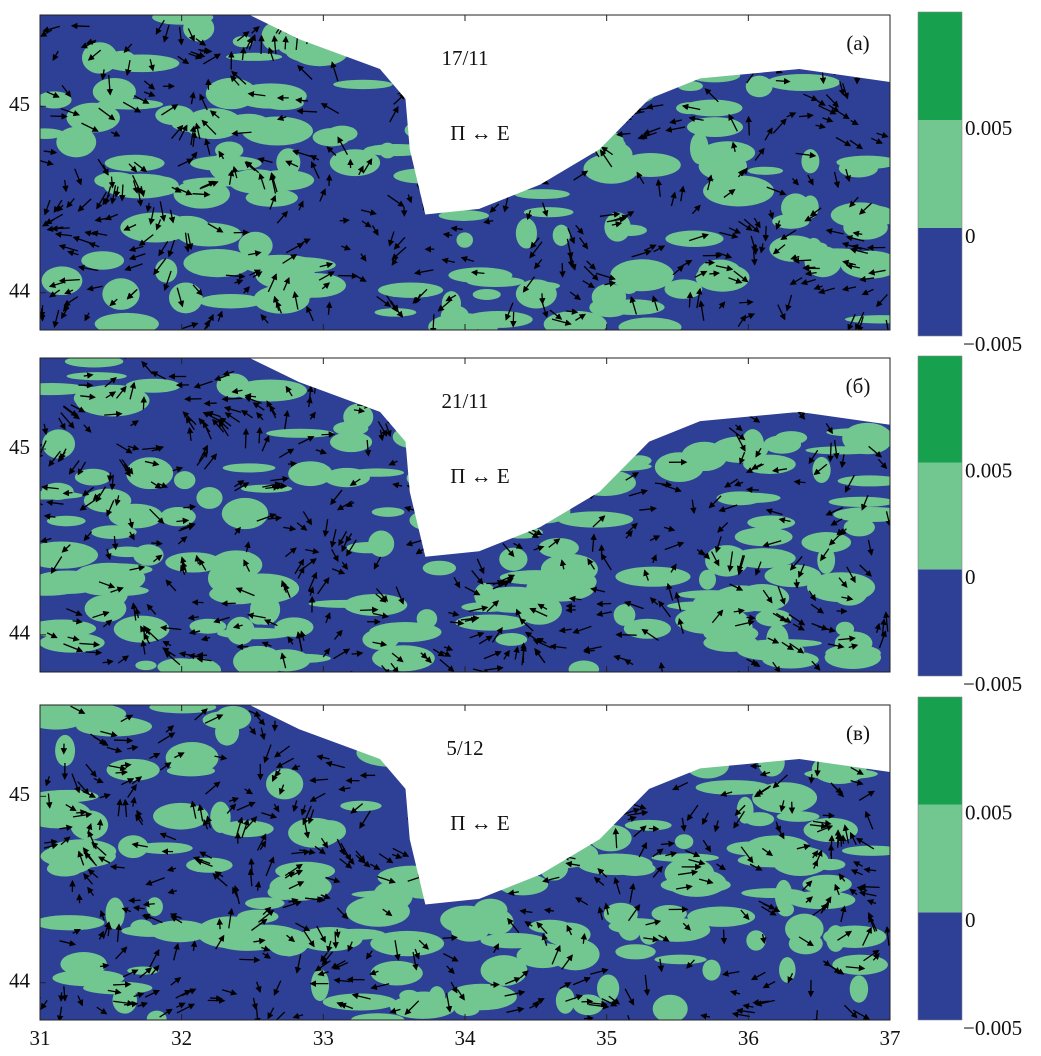 The height and width of the screenshot is (1056, 1041). Describe the element at coordinates (569, 115) in the screenshot. I see `land` at that location.